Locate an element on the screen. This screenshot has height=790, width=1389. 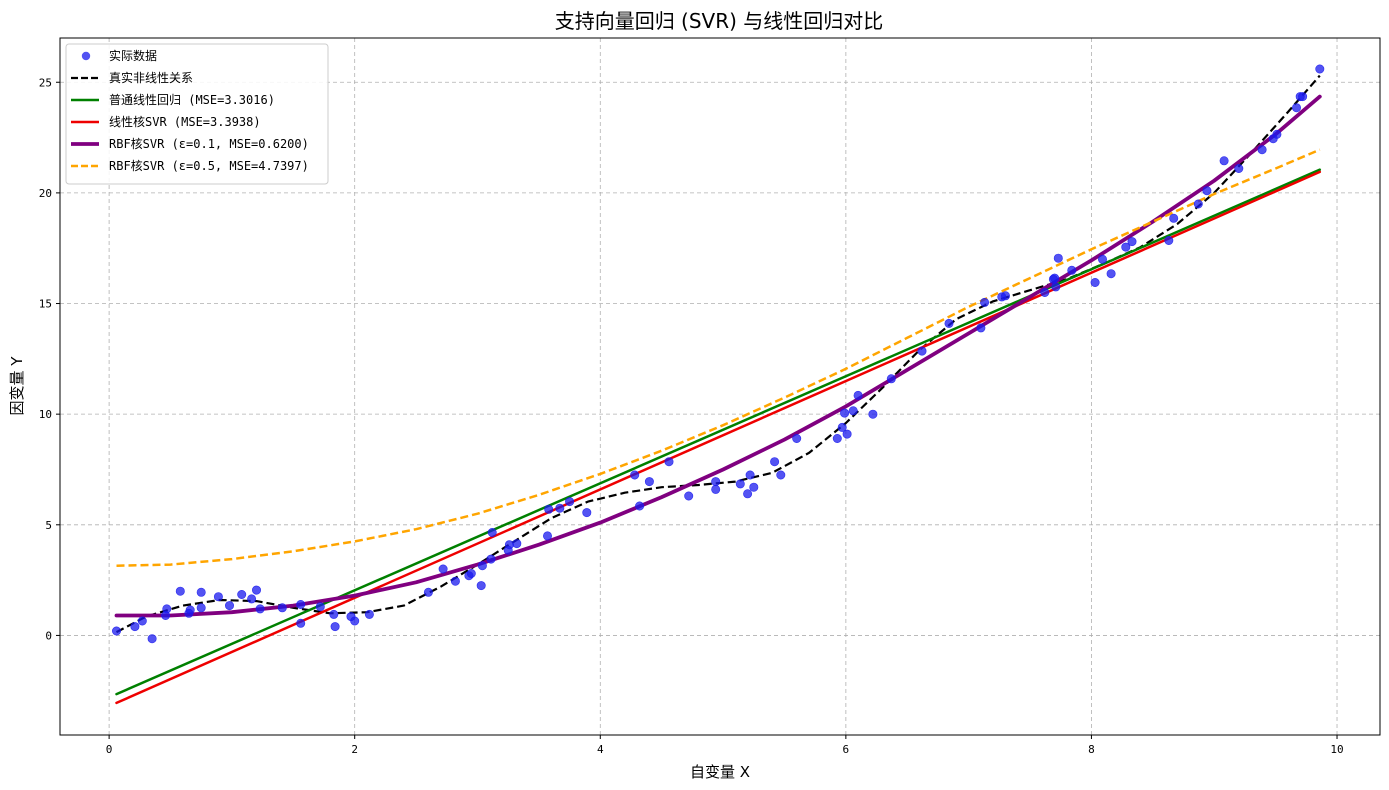
x-axis-ticks: 0 2 4 6 8 10 is located at coordinates (725, 745).